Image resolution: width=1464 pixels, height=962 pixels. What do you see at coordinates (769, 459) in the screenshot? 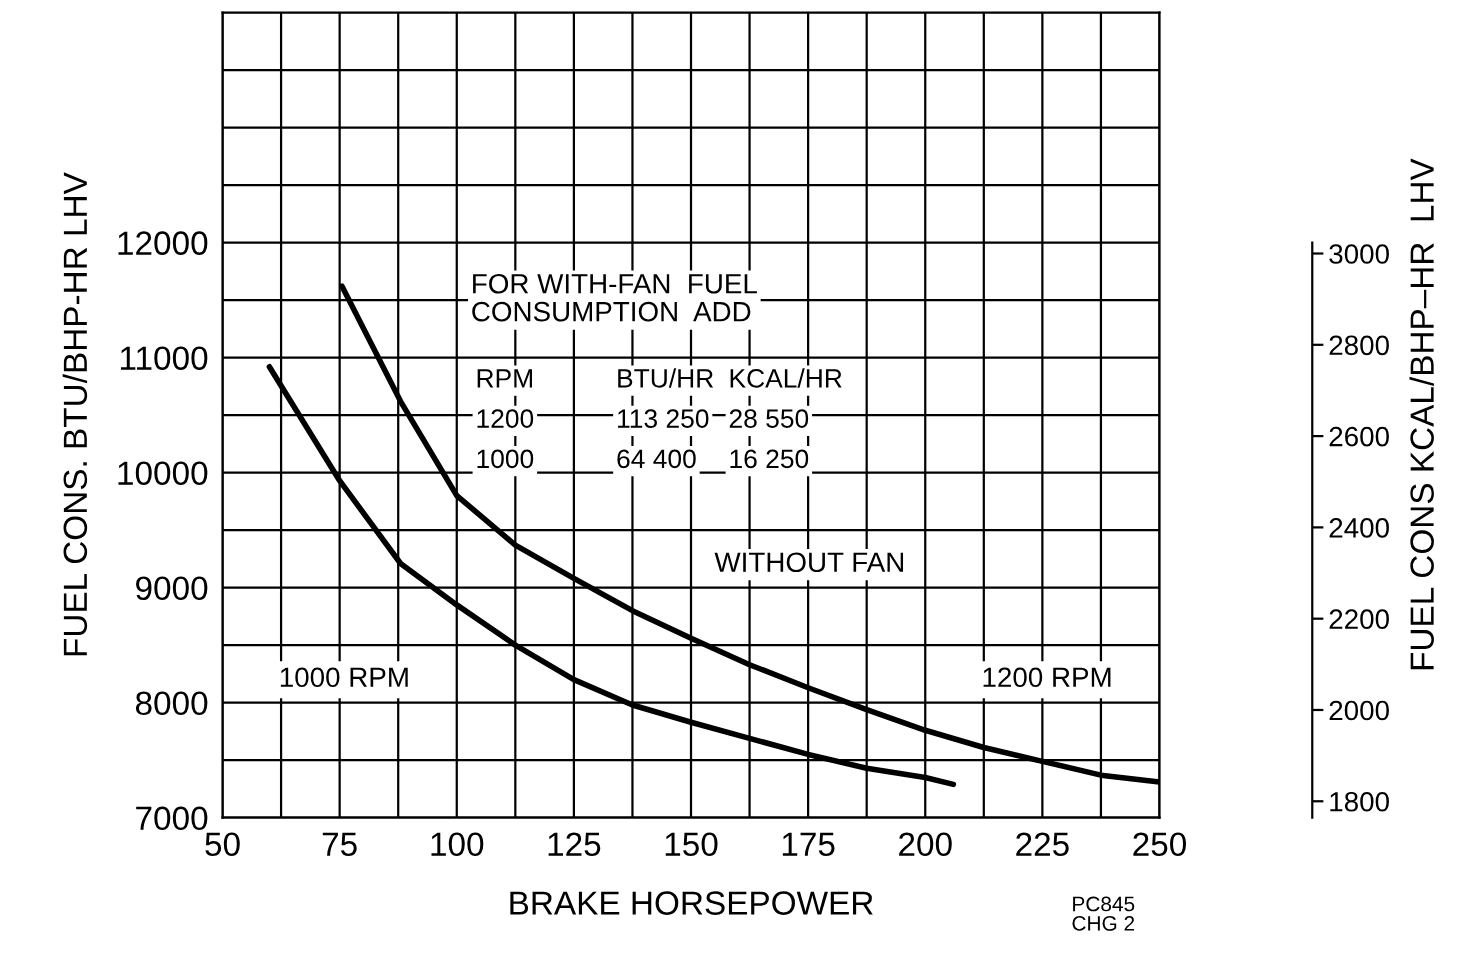
I see `annotation: 16 250` at bounding box center [769, 459].